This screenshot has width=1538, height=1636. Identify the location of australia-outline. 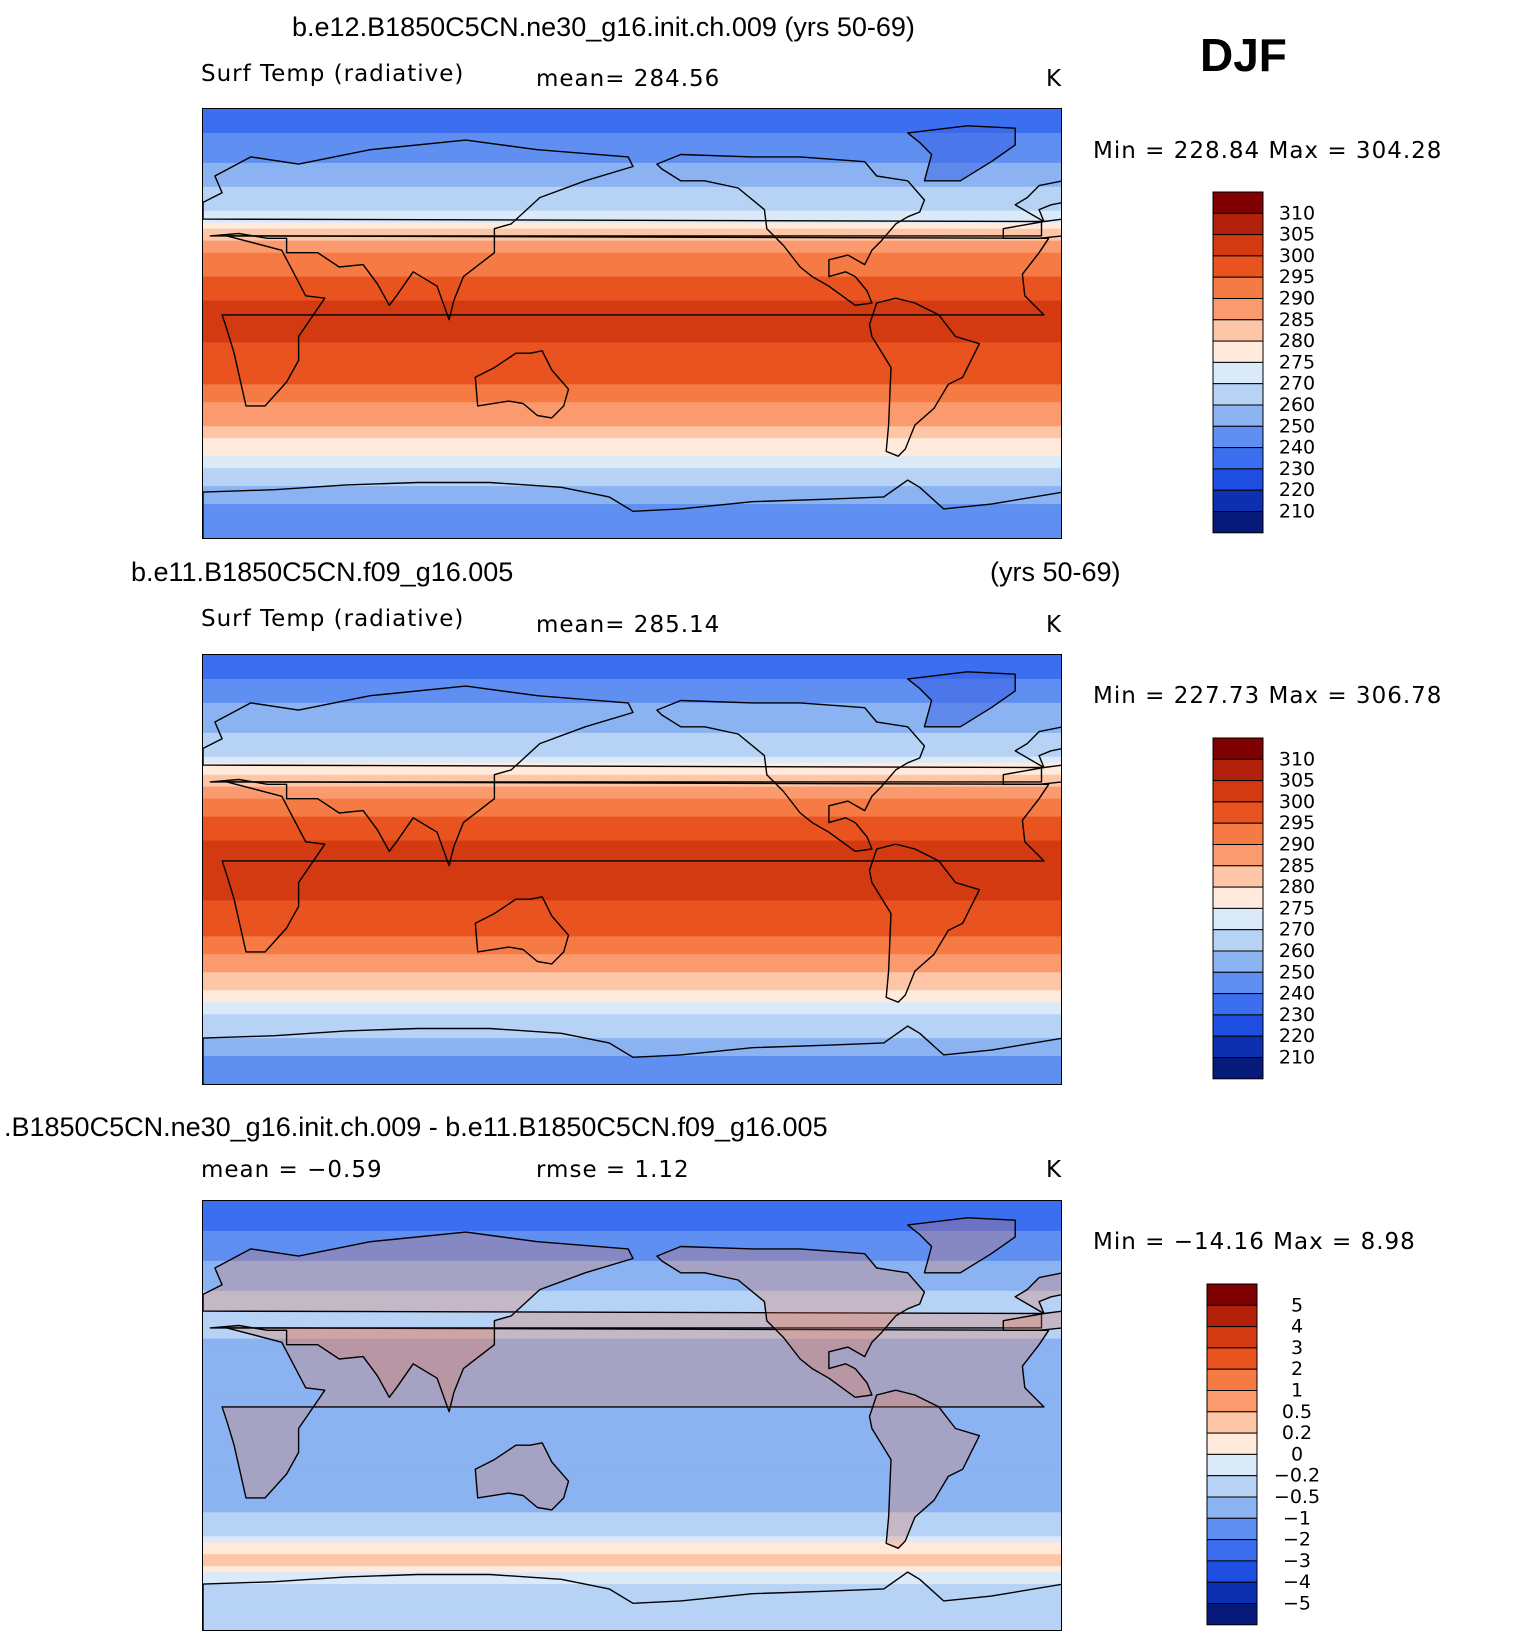
(522, 384).